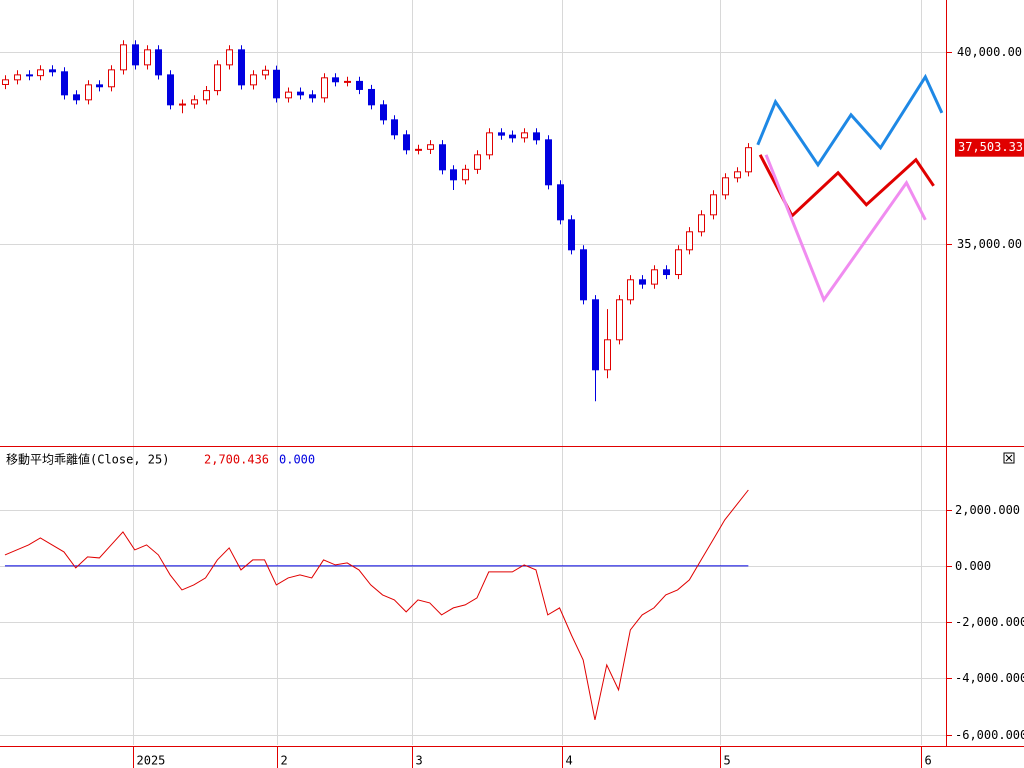 This screenshot has width=1024, height=768. I want to click on indicator-name: 移動平均乖離値(Close, 25), so click(87, 459).